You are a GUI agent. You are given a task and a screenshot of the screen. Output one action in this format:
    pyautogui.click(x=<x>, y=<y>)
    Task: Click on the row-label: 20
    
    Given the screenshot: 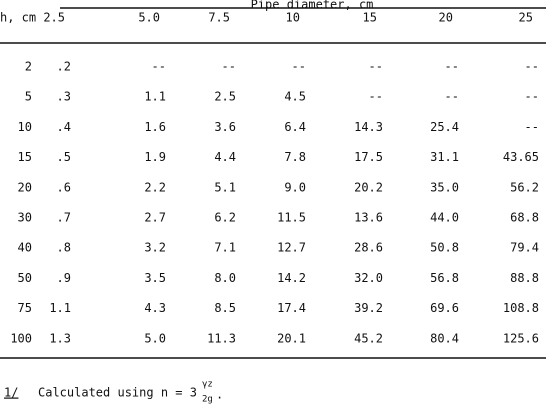 What is the action you would take?
    pyautogui.click(x=25, y=187)
    